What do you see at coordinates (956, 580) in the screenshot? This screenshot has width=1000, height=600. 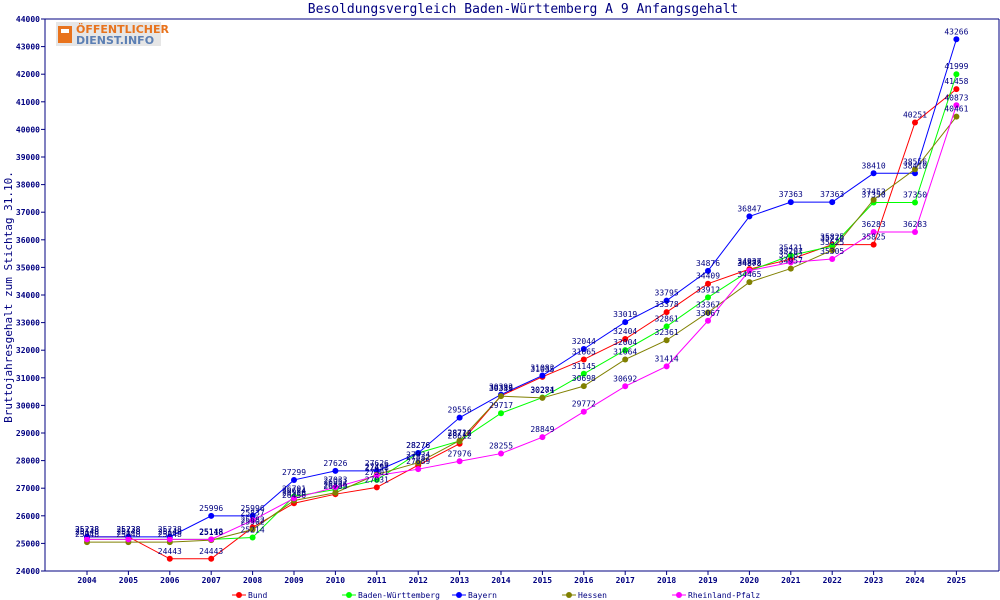 I see `x-tick-label: 2025` at bounding box center [956, 580].